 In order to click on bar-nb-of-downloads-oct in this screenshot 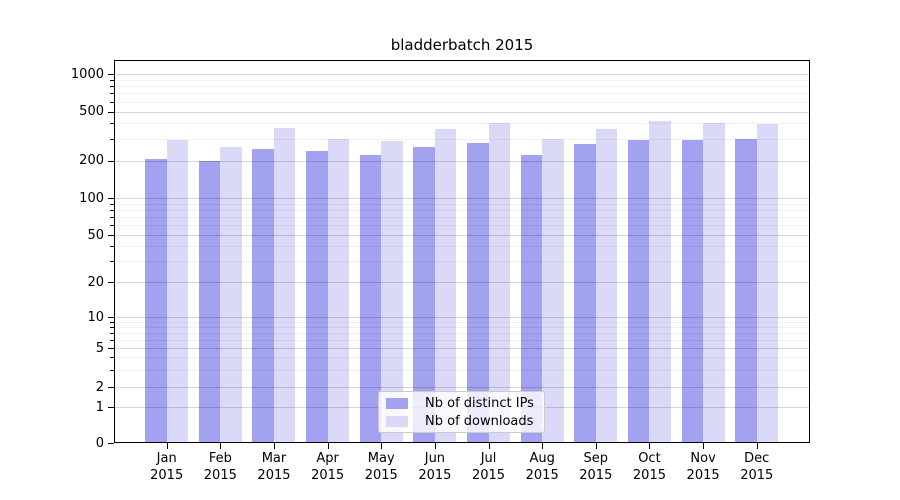, I will do `click(660, 281)`.